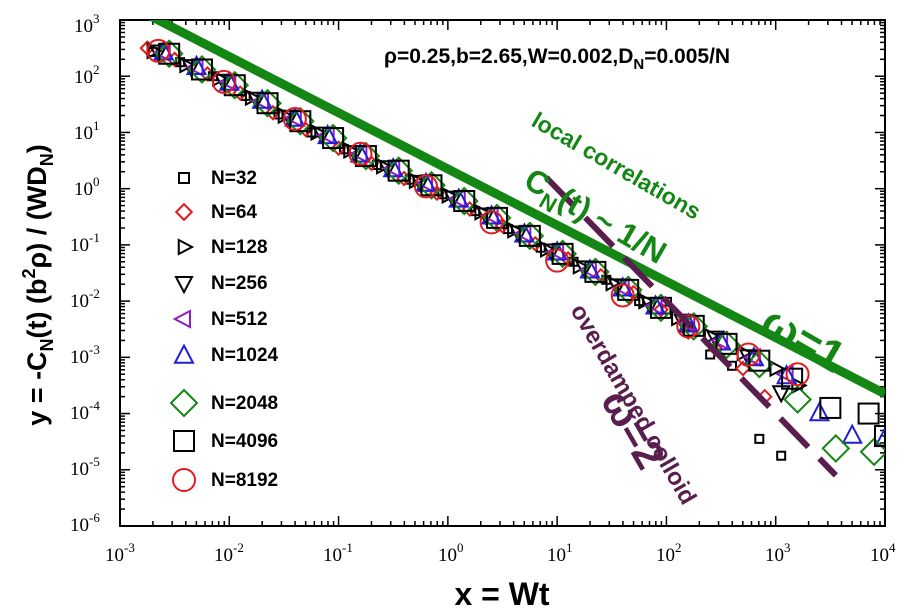 Image resolution: width=907 pixels, height=611 pixels. What do you see at coordinates (87, 187) in the screenshot?
I see `y-tick-label: 10⁰` at bounding box center [87, 187].